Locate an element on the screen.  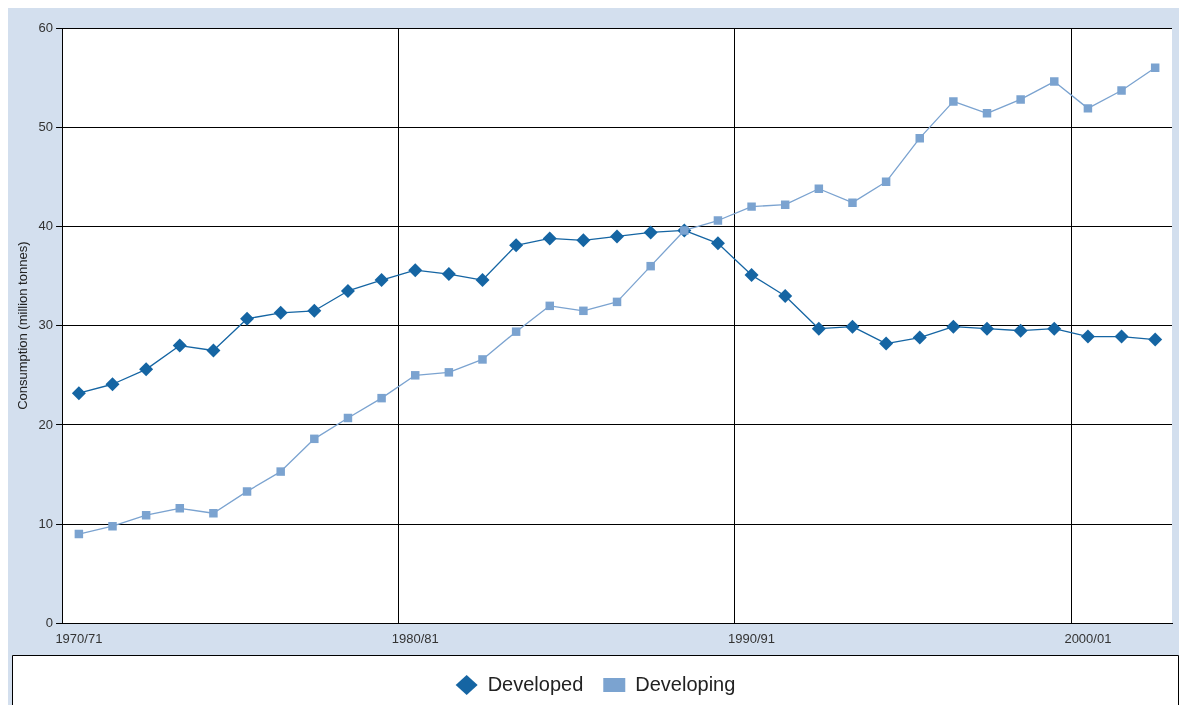
y-tick-label: 40 is located at coordinates (46, 226).